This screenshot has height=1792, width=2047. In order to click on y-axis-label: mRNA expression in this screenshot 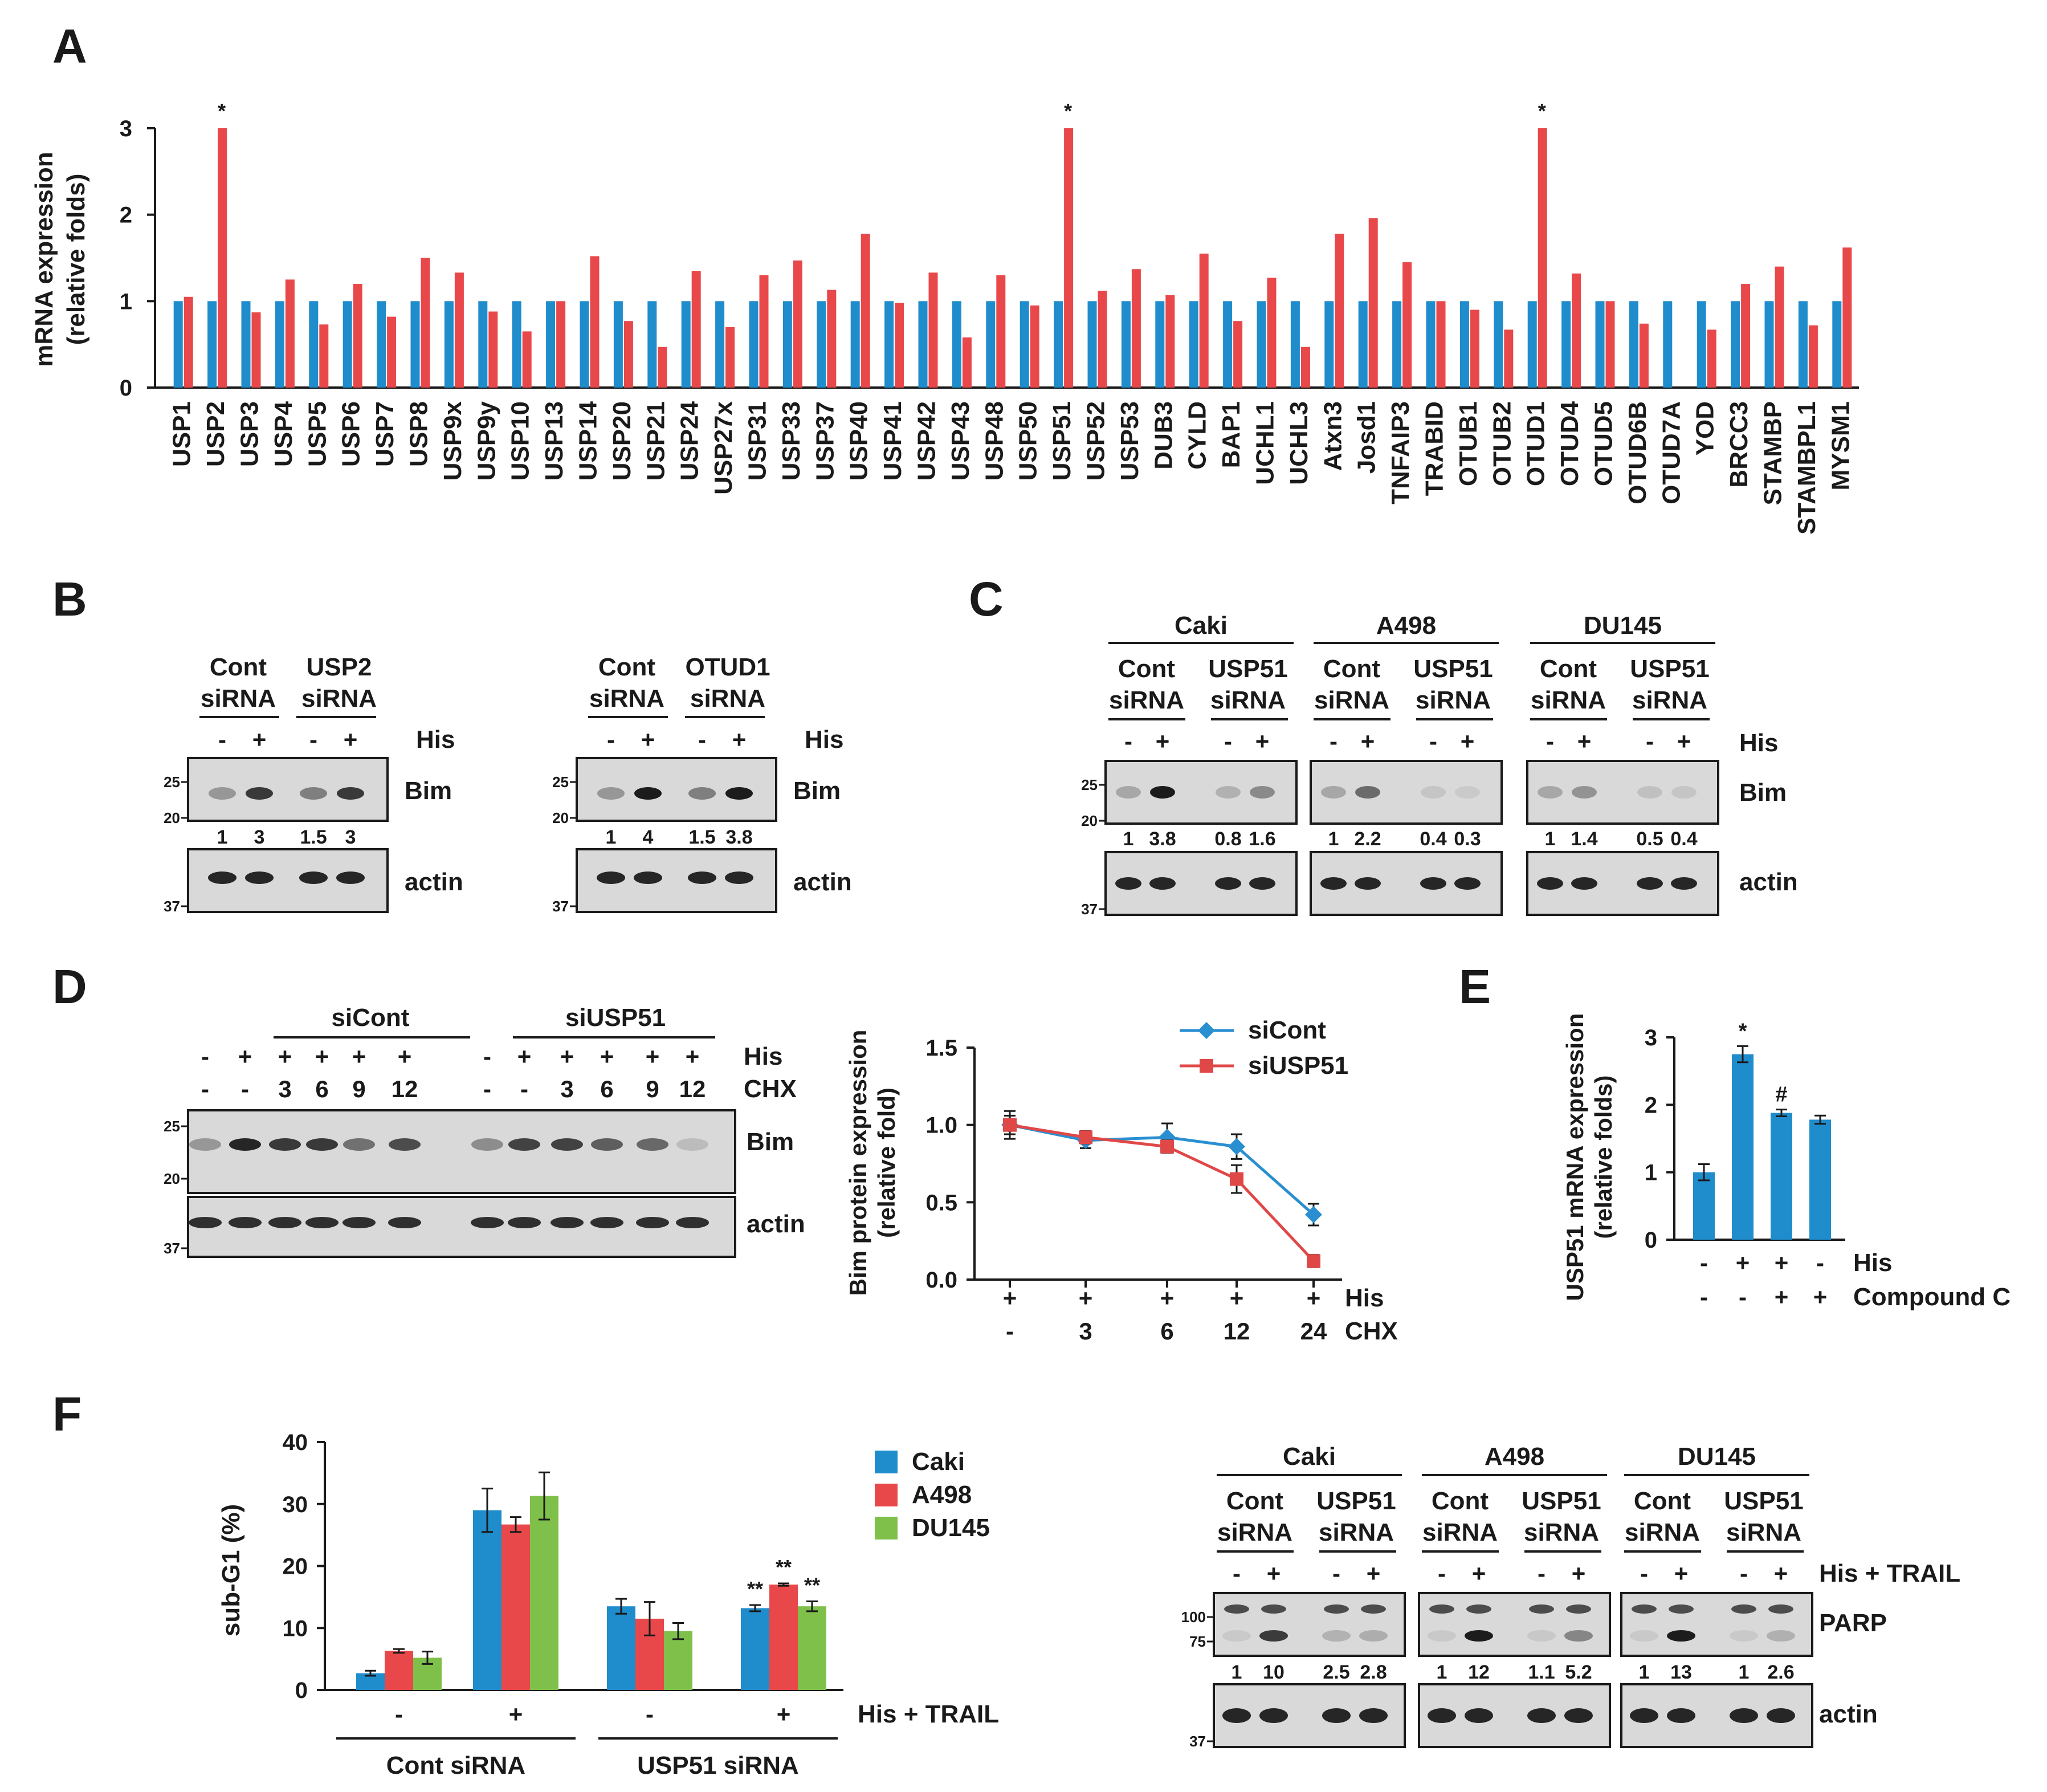, I will do `click(44, 259)`.